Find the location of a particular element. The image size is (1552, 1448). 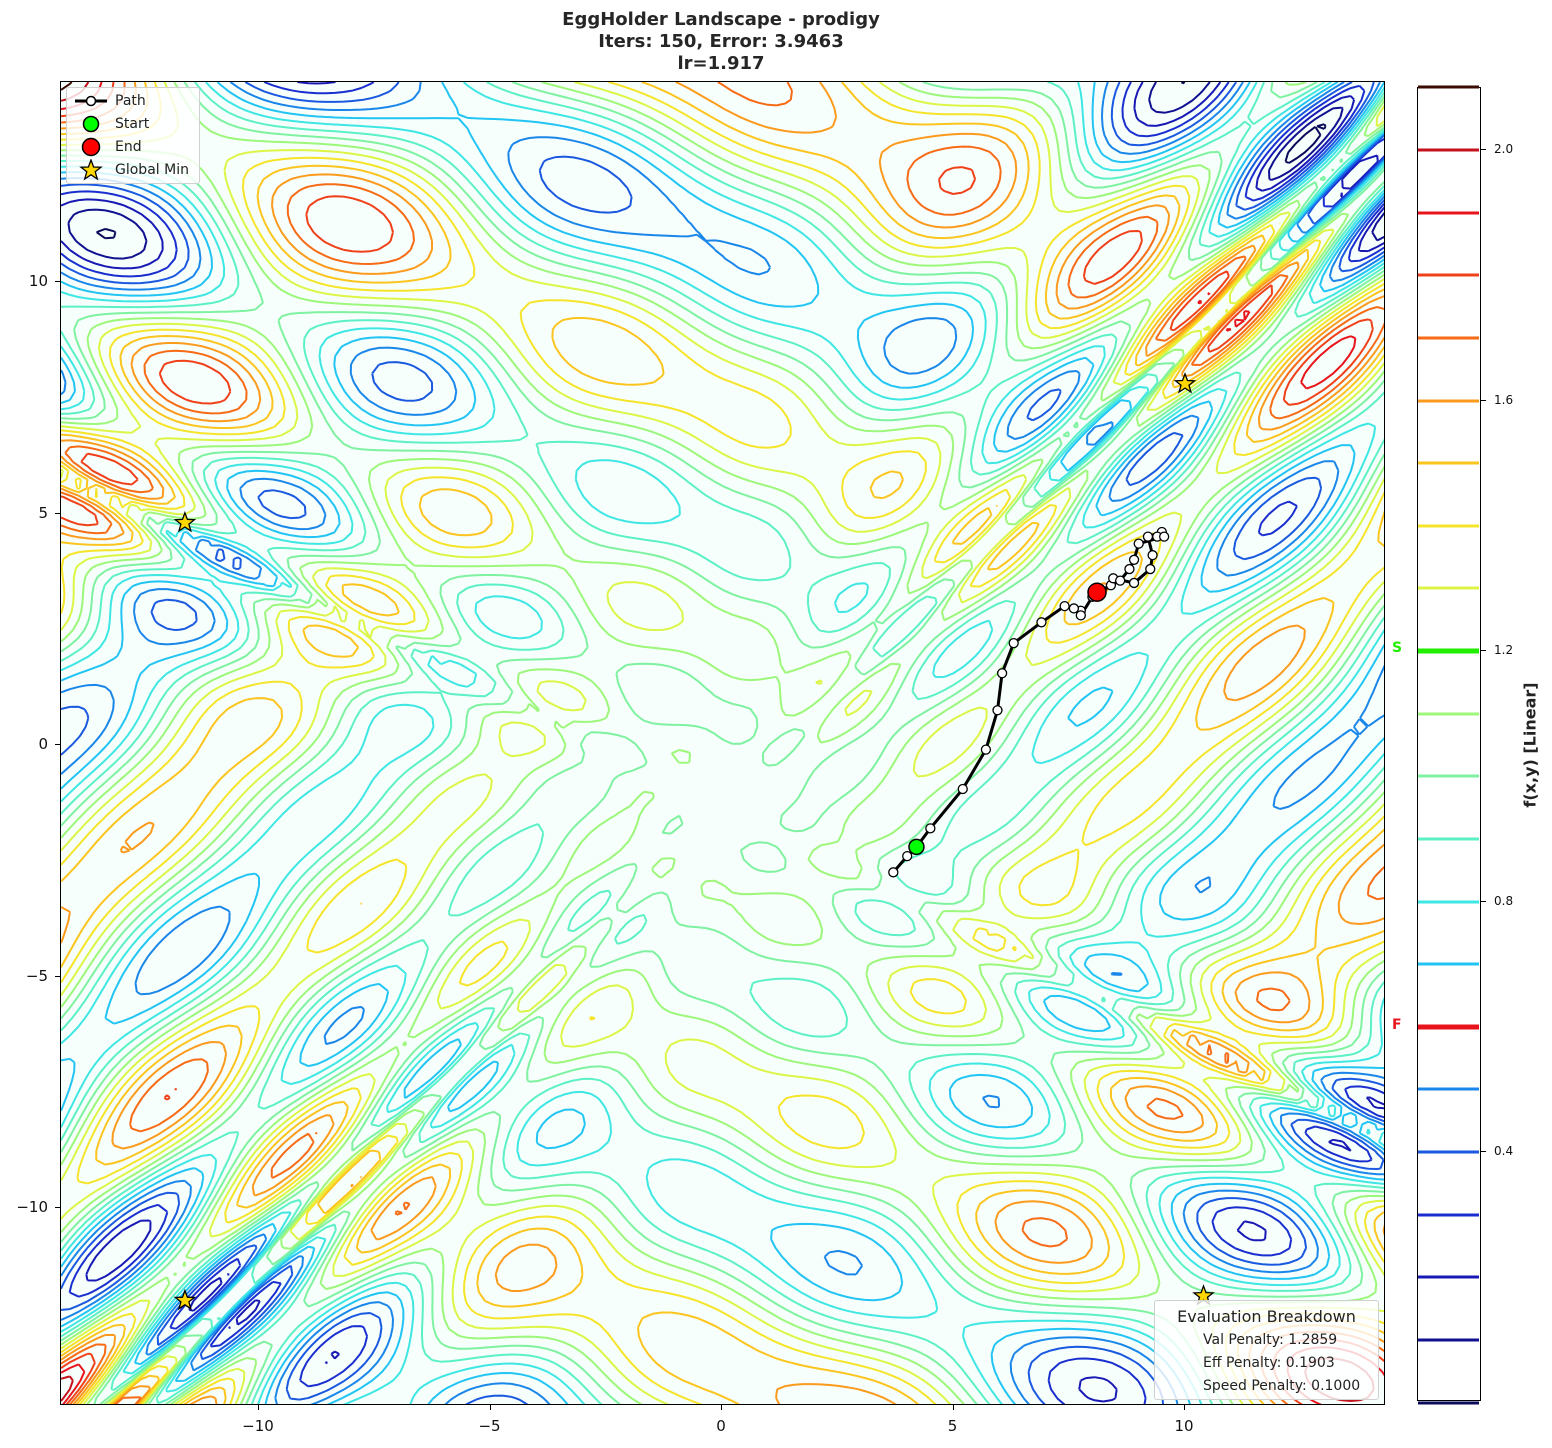

speed-penalty: Speed Penalty: 0.1000 is located at coordinates (1282, 1386).